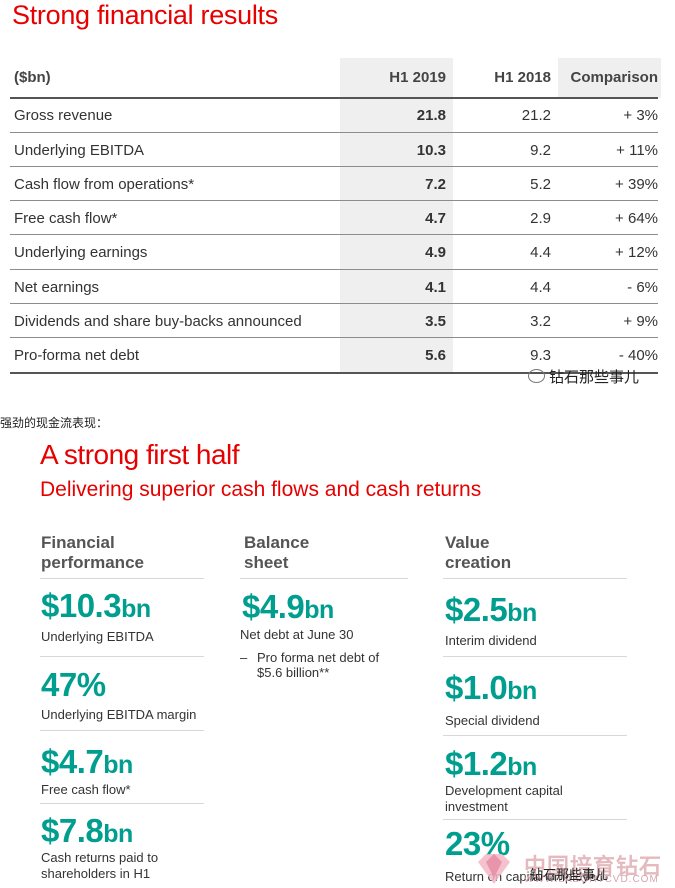 Image resolution: width=675 pixels, height=888 pixels. What do you see at coordinates (536, 115) in the screenshot?
I see `row-h1-2018: 21.2` at bounding box center [536, 115].